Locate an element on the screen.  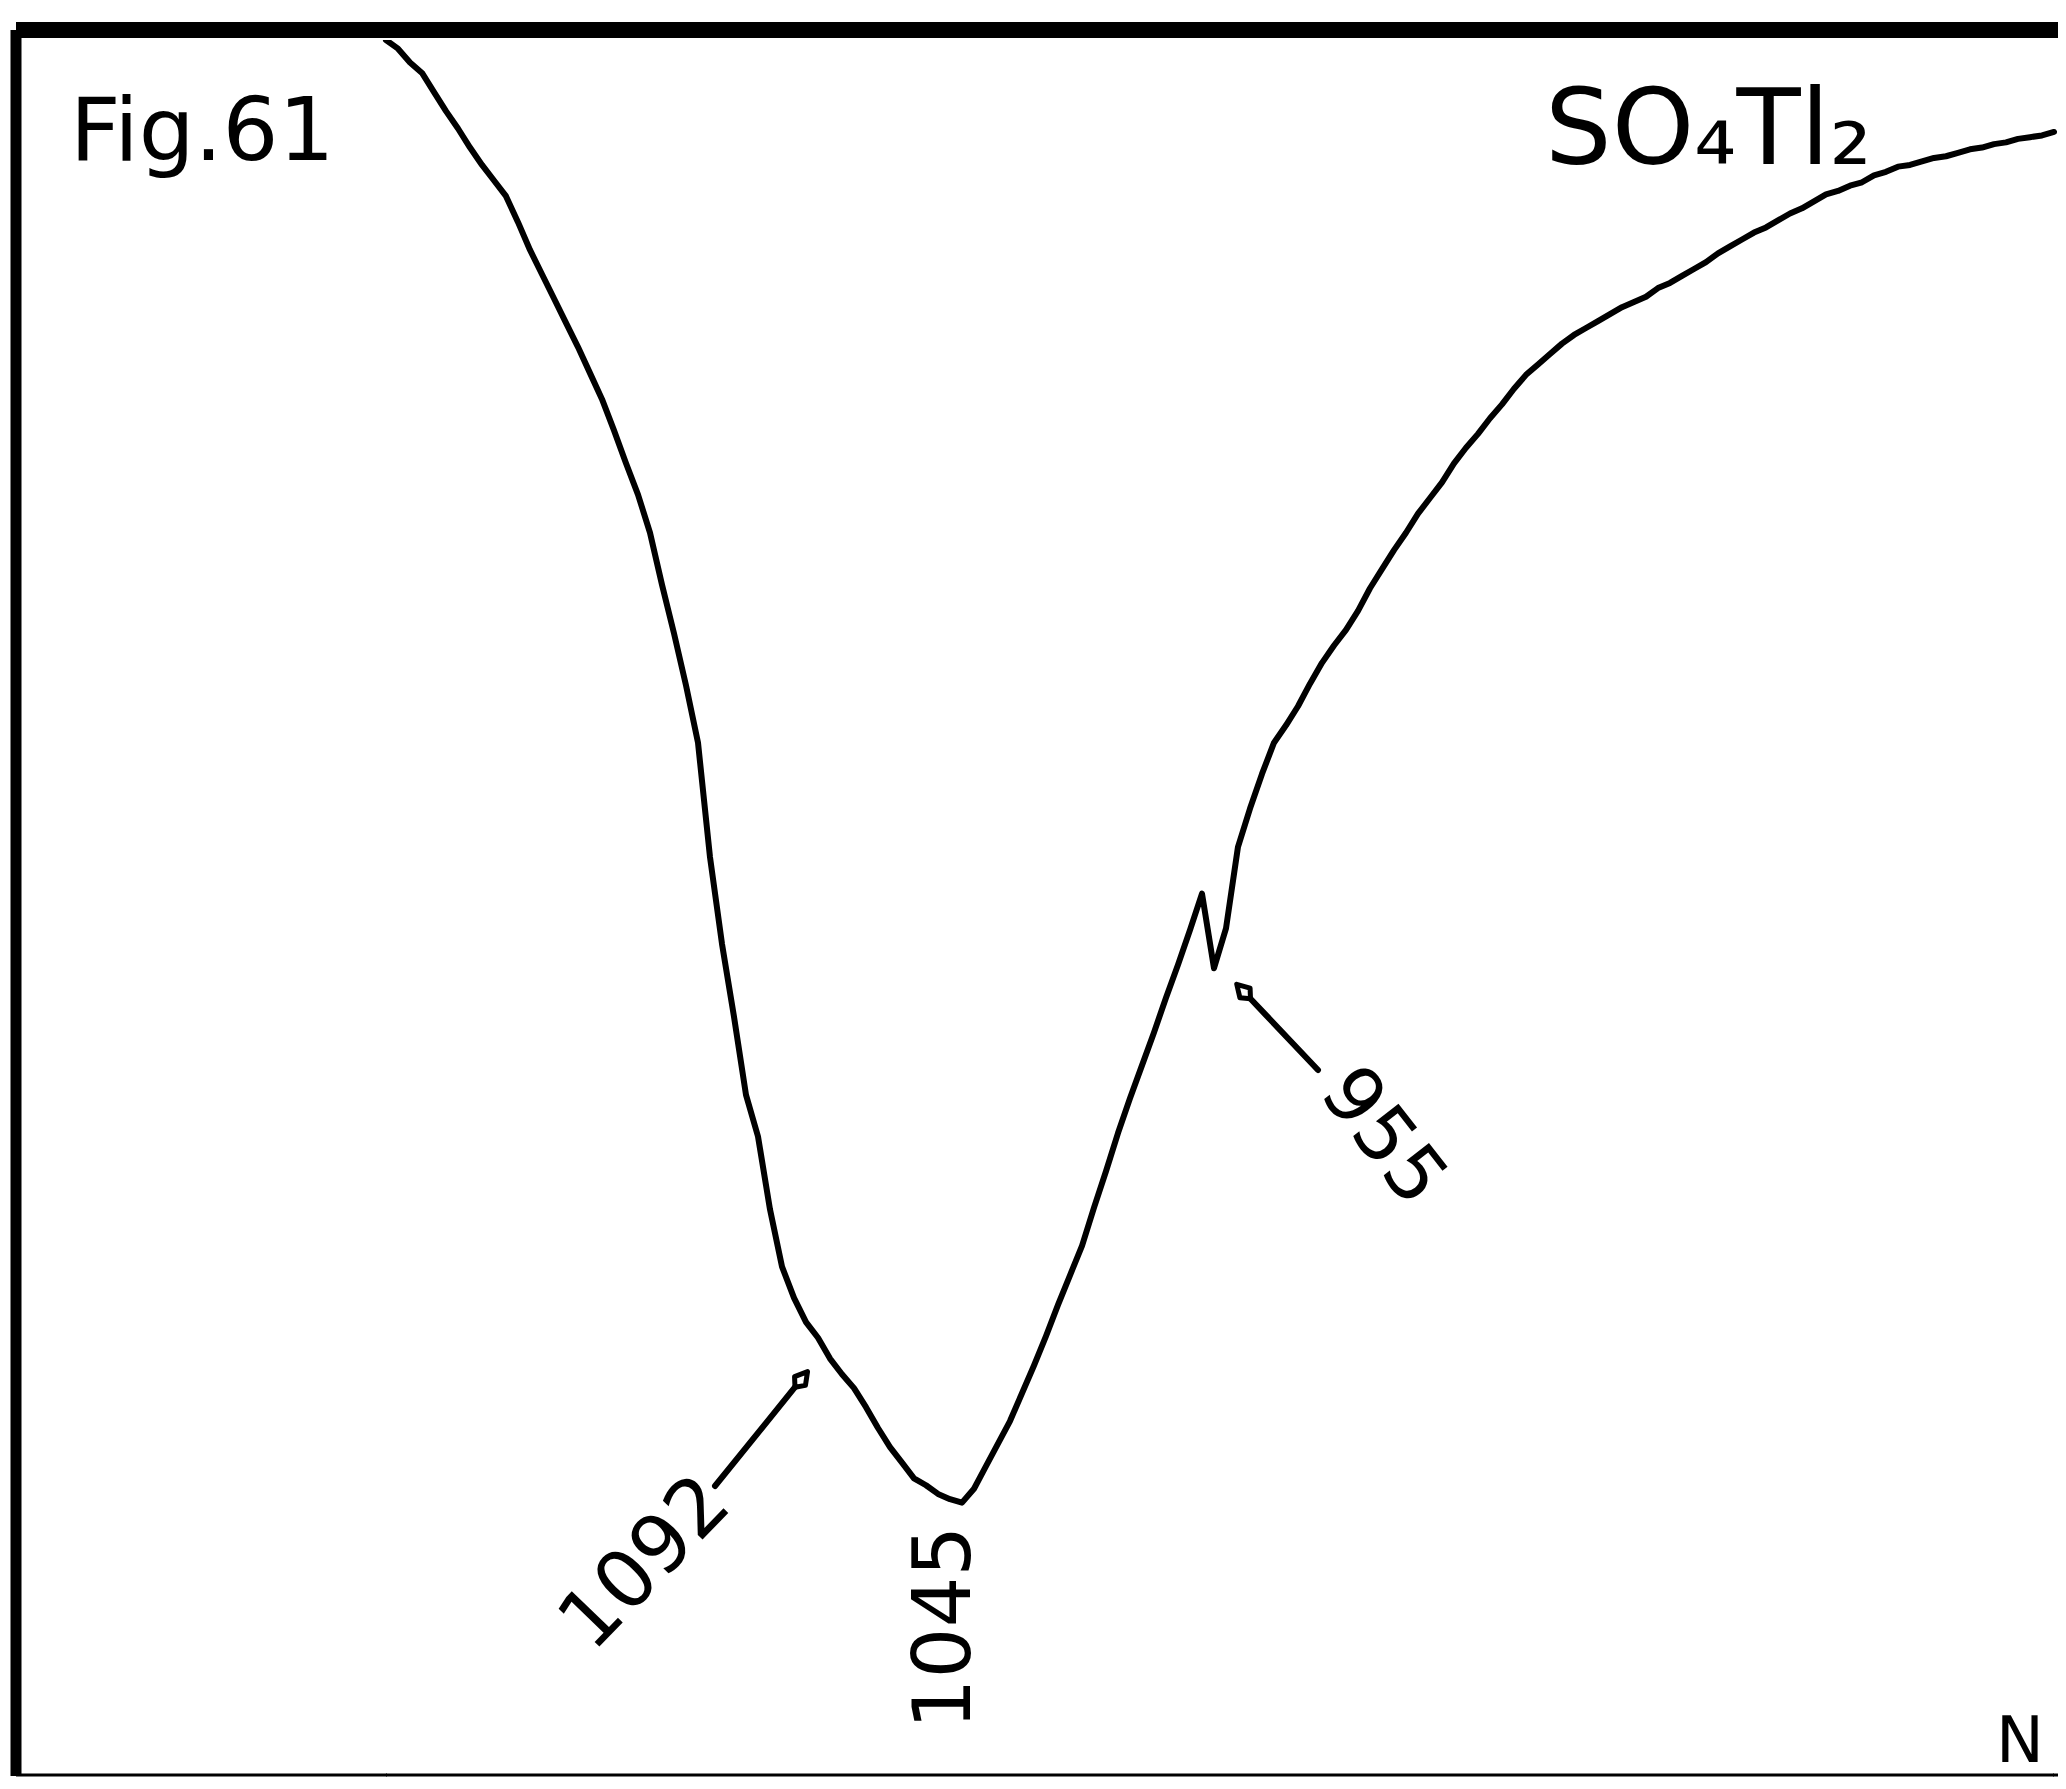
series-label: SO₄Tl₂ is located at coordinates (1708, 128).